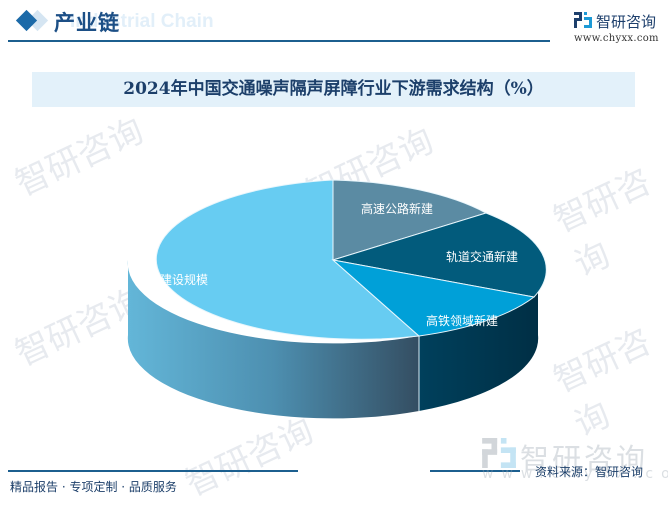 This screenshot has height=505, width=668. Describe the element at coordinates (172, 280) in the screenshot. I see `slice-label-other: 其他建设规模` at that location.